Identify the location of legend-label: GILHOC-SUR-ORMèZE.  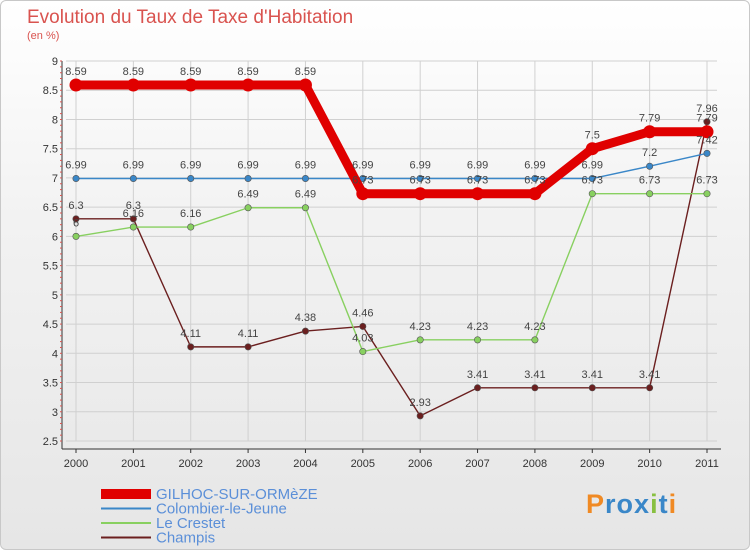
(237, 494).